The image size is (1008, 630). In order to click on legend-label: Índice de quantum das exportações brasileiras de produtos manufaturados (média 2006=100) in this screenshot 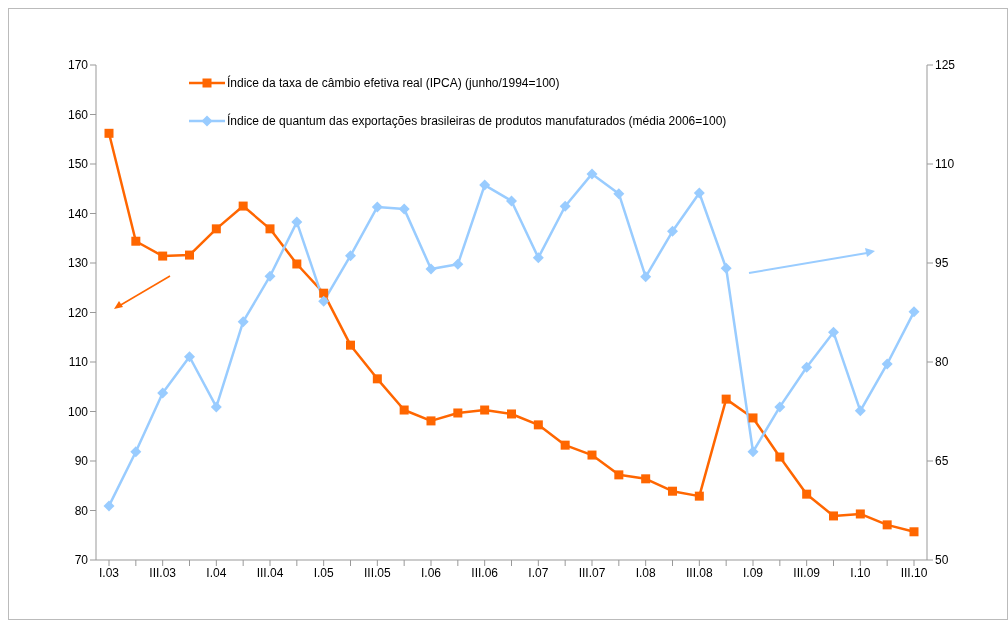, I will do `click(477, 121)`.